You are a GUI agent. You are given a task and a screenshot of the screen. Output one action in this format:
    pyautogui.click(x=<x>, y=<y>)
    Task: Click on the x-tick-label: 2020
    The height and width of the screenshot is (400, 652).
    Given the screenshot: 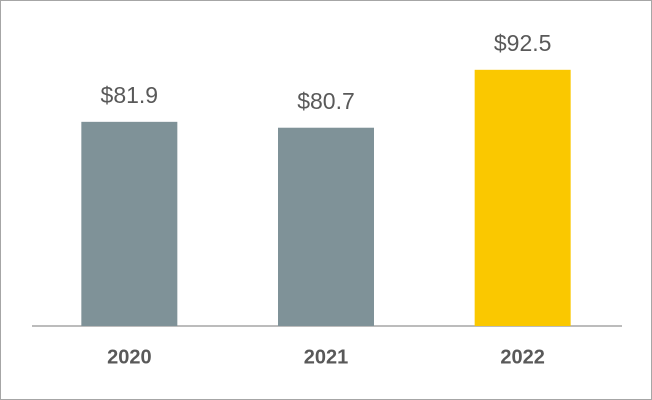 What is the action you would take?
    pyautogui.click(x=129, y=357)
    